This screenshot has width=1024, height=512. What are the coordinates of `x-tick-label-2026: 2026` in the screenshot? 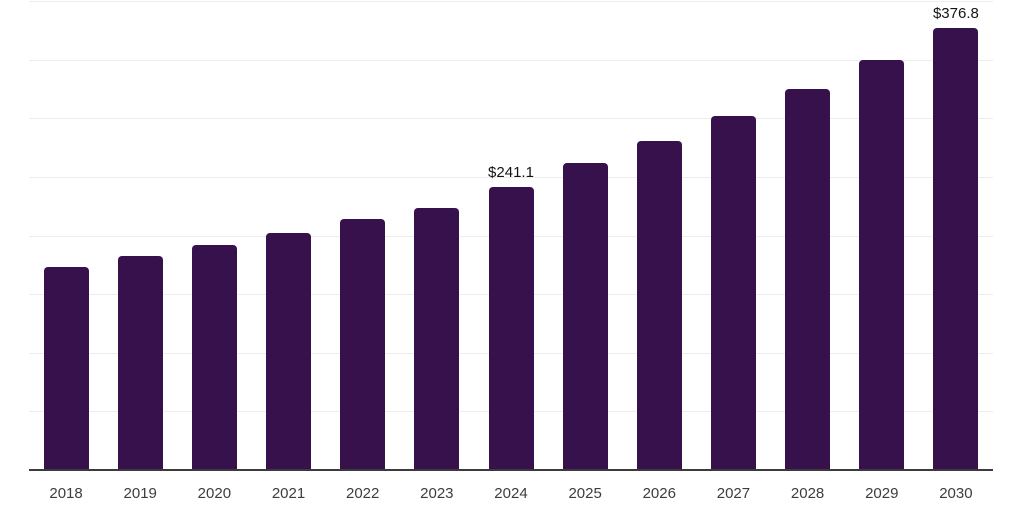 It's located at (659, 493).